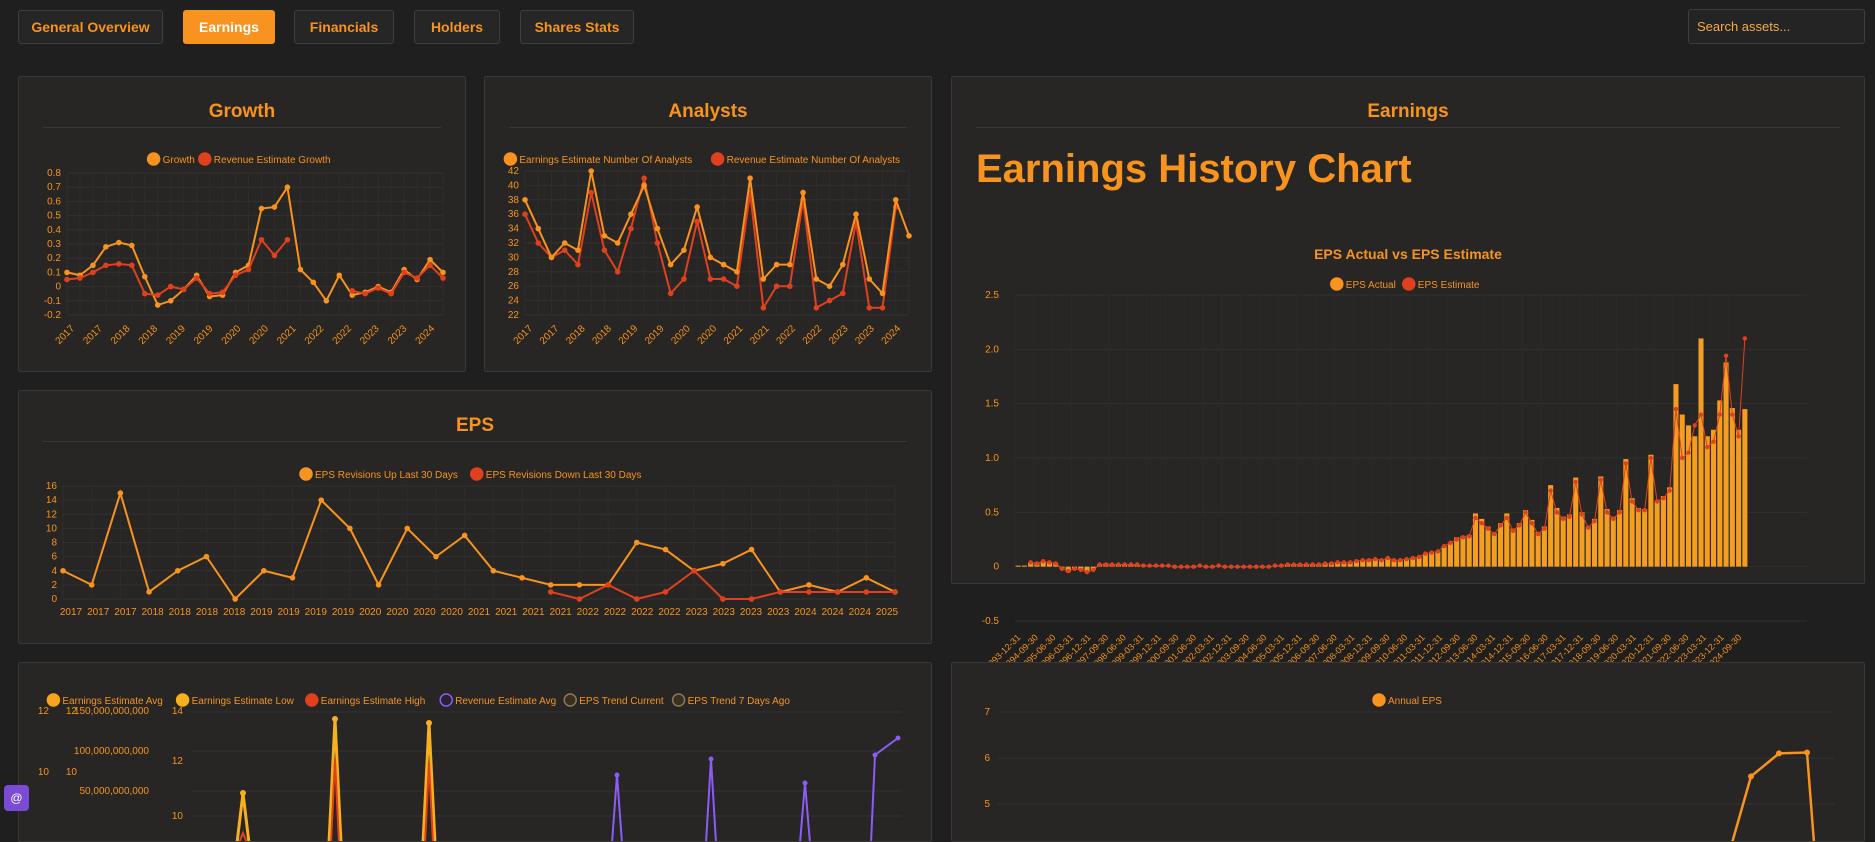 This screenshot has height=842, width=1875. Describe the element at coordinates (54, 201) in the screenshot. I see `y-tick-label: 0.6` at that location.